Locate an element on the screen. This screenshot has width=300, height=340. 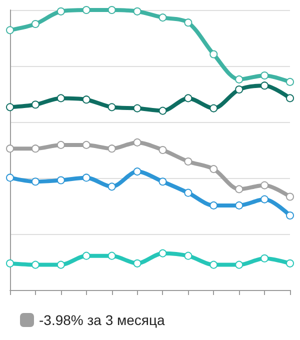
legend-label: -3.98% за 3 месяца is located at coordinates (102, 320).